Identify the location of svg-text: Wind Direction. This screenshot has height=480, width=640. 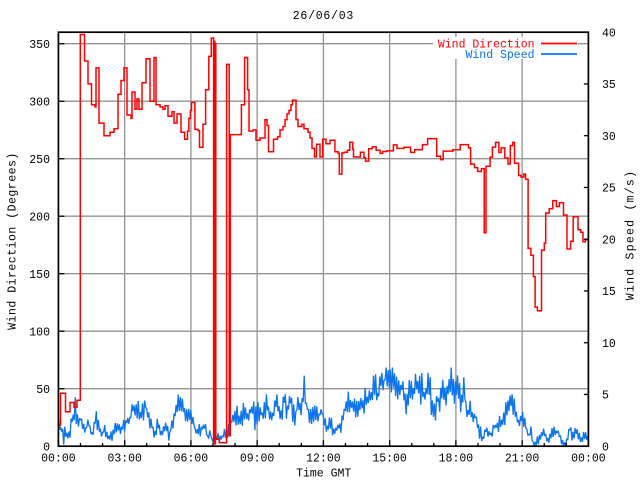
(486, 45).